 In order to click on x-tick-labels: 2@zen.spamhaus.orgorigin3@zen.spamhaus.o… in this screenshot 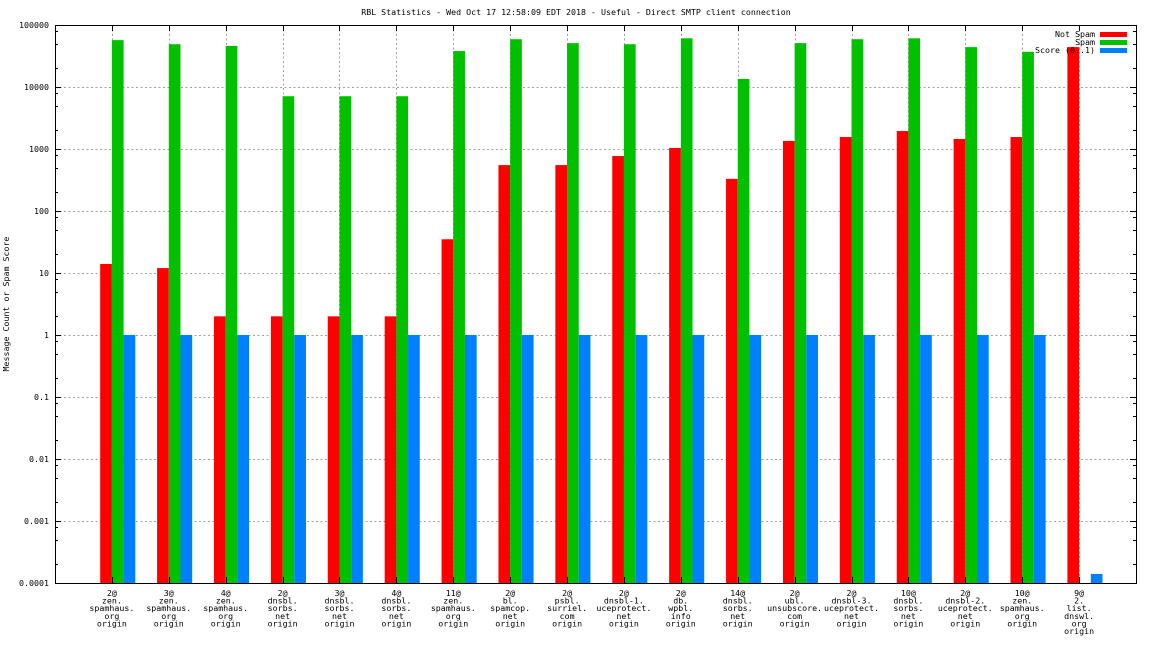, I will do `click(591, 612)`.